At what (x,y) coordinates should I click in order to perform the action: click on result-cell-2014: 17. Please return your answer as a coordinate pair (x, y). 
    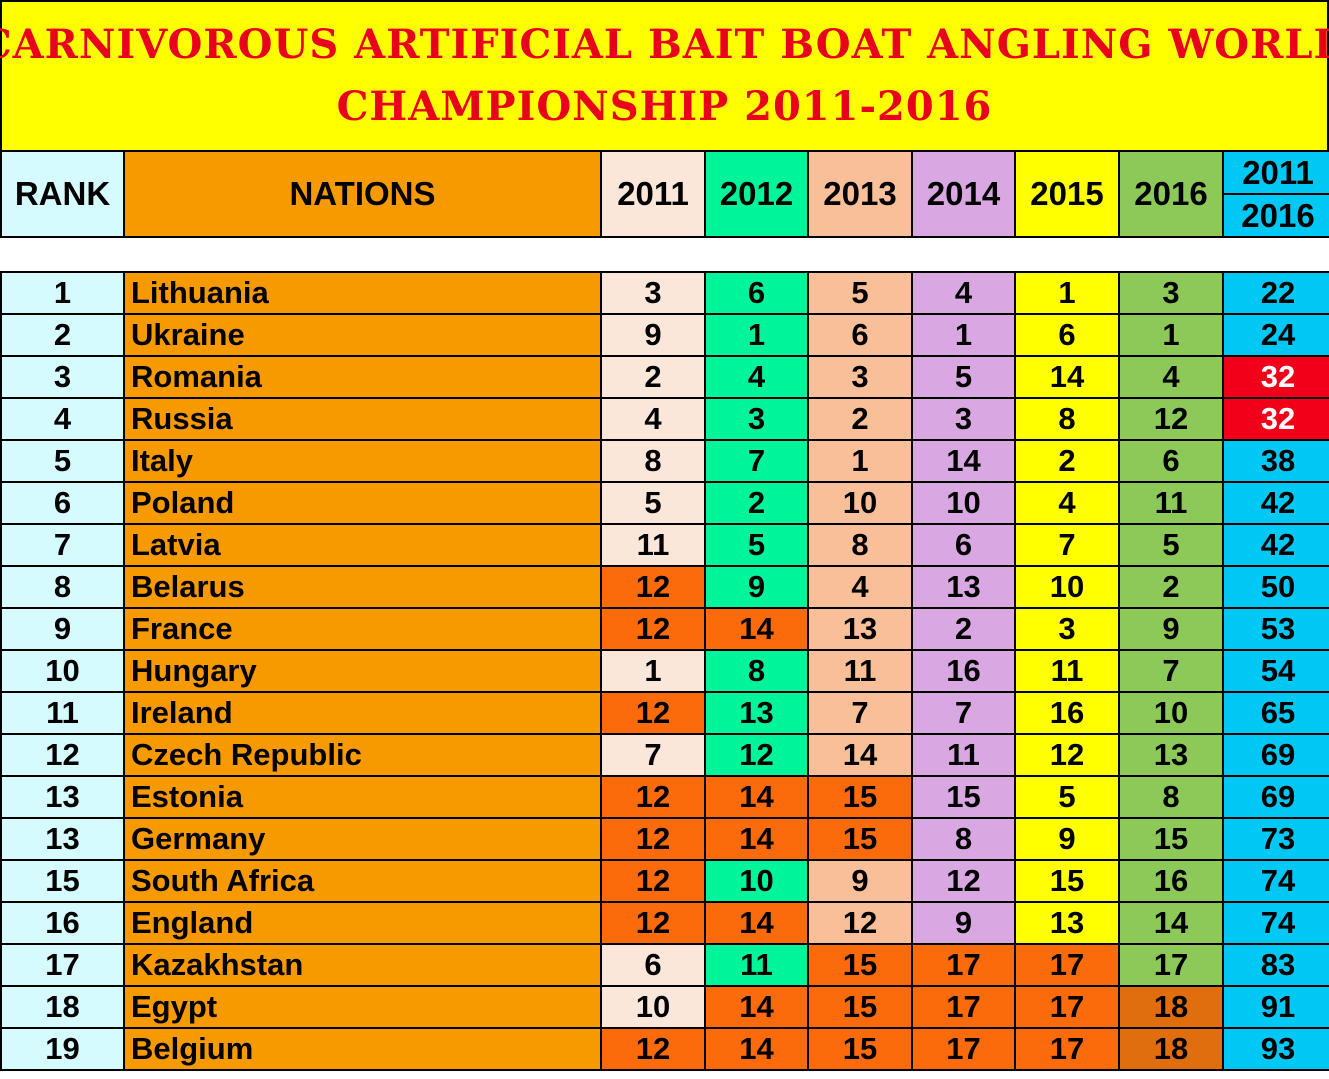
    Looking at the image, I should click on (963, 1007).